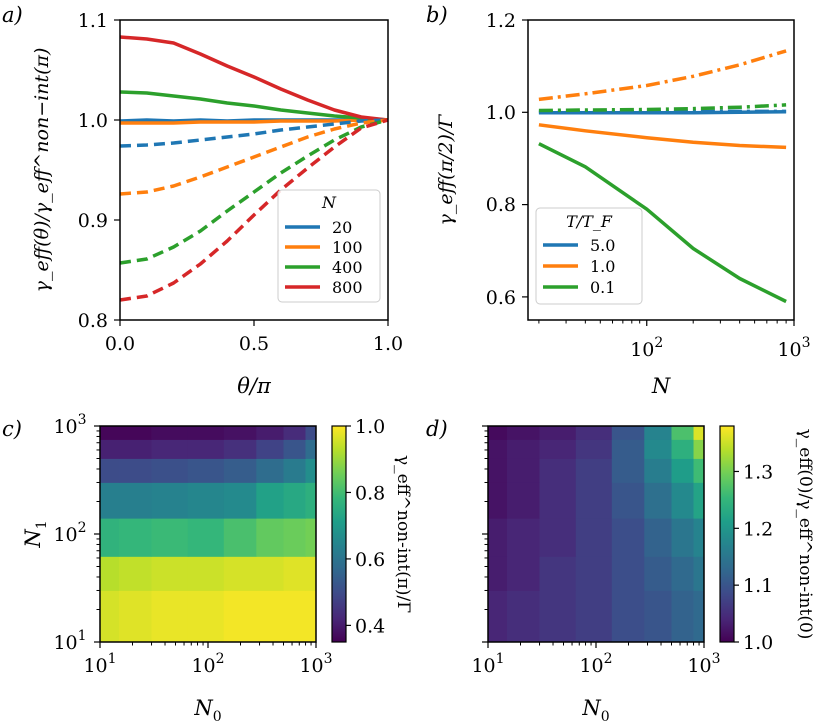 The width and height of the screenshot is (830, 728). What do you see at coordinates (662, 108) in the screenshot?
I see `series-line-T0.1-dashdot` at bounding box center [662, 108].